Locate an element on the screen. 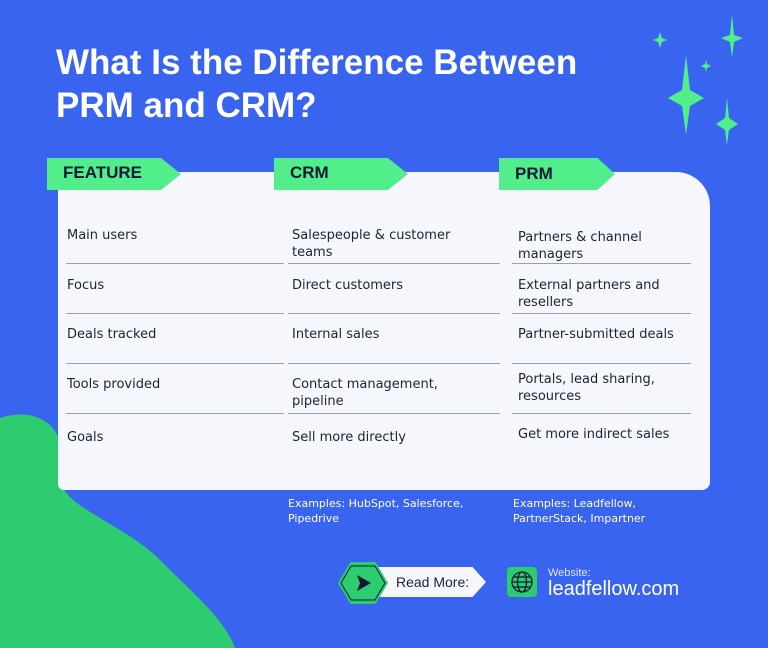 Image resolution: width=768 pixels, height=648 pixels. cell-feature: Main users is located at coordinates (102, 235).